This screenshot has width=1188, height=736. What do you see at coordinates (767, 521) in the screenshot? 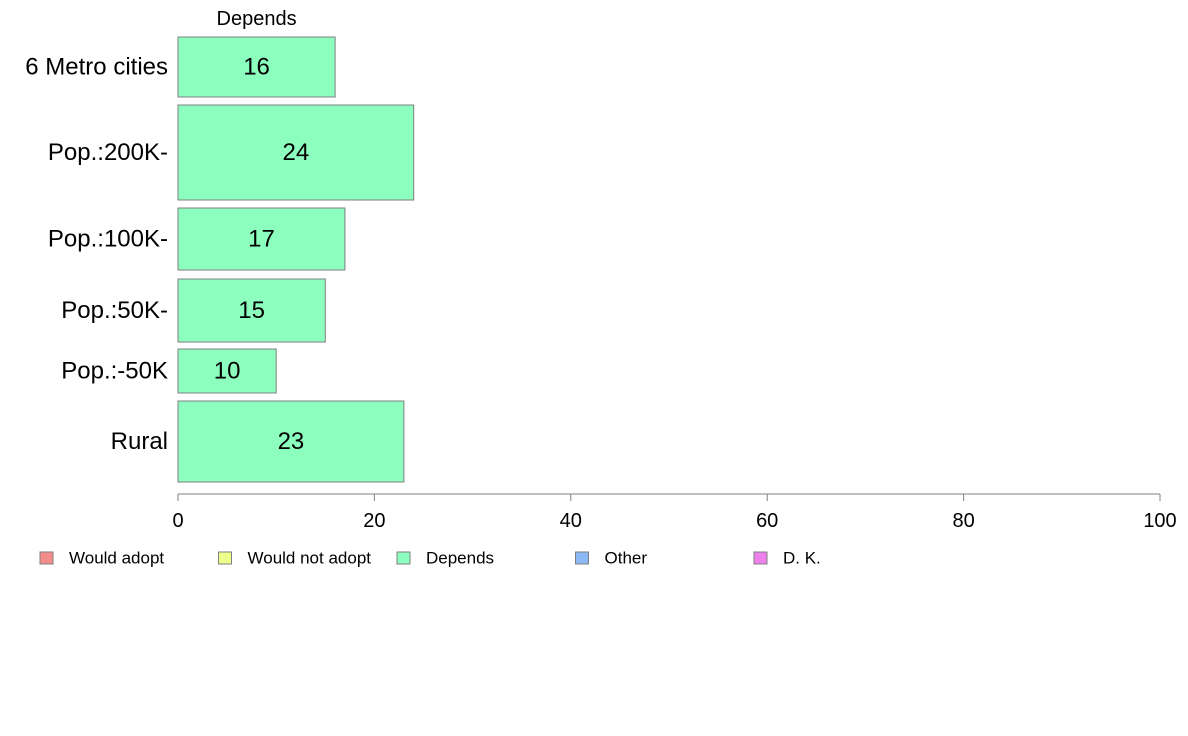
I see `x-tick-label-60: 60` at bounding box center [767, 521].